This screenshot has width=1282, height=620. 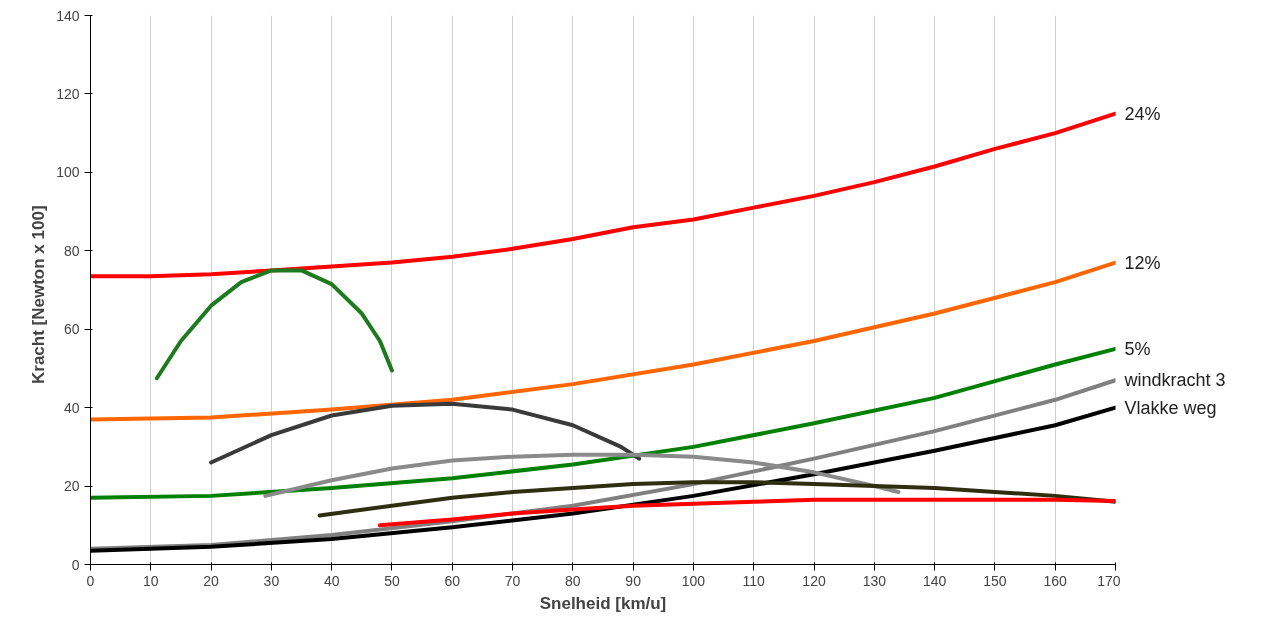 I want to click on x-tick-label: 70, so click(x=512, y=580).